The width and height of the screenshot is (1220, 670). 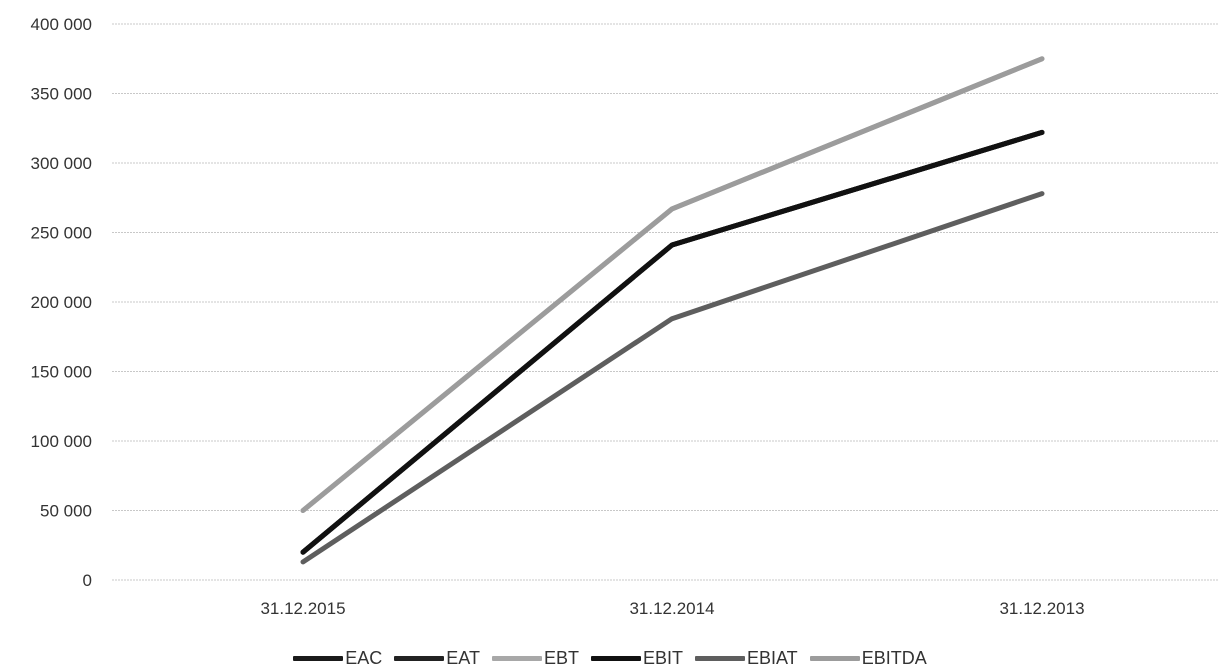 I want to click on legend-label: EBIT, so click(x=662, y=657).